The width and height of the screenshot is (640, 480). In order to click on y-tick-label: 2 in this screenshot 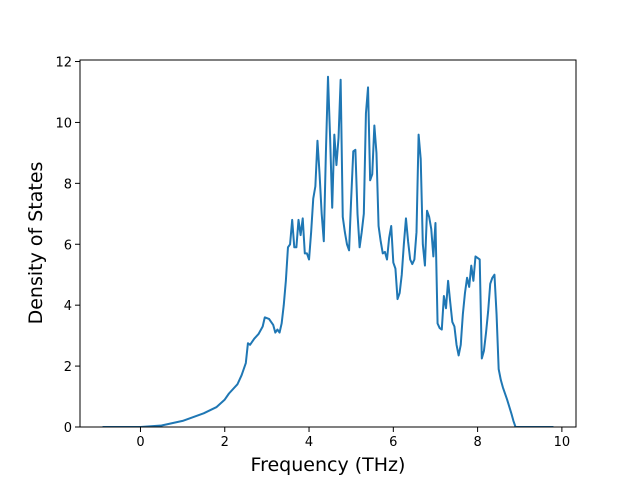, I will do `click(68, 367)`.